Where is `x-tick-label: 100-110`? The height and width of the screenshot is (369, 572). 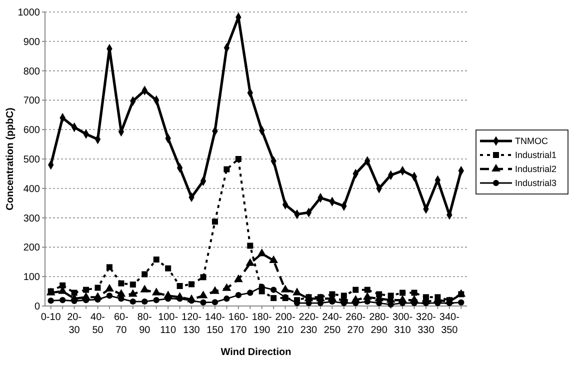
x-tick-label: 100-110 is located at coordinates (168, 324).